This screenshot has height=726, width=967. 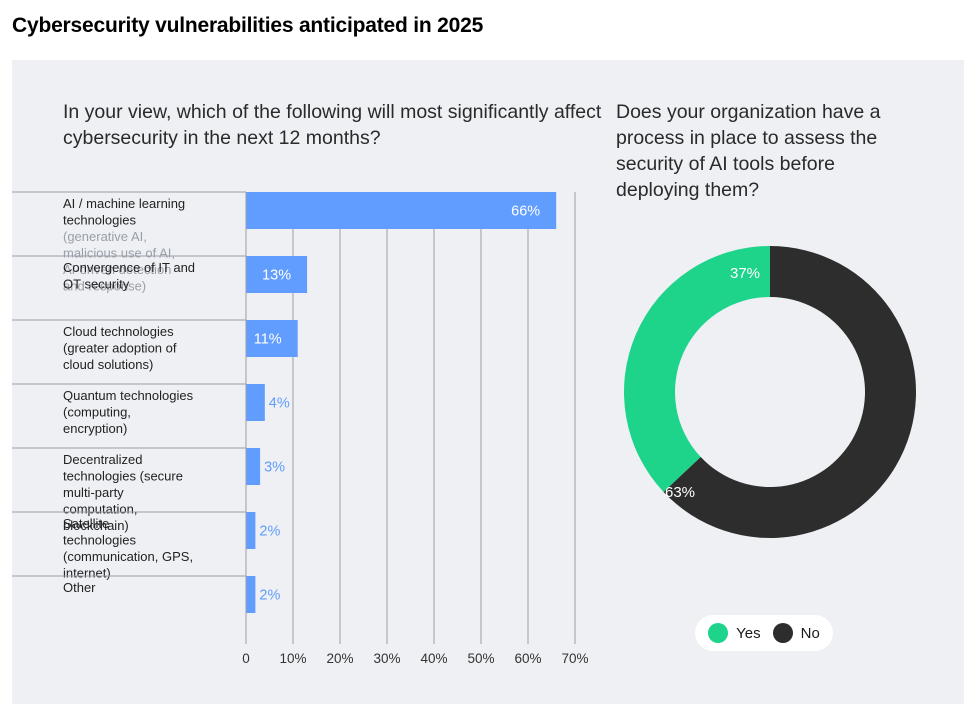 I want to click on x-tick-label: 20%, so click(x=339, y=658).